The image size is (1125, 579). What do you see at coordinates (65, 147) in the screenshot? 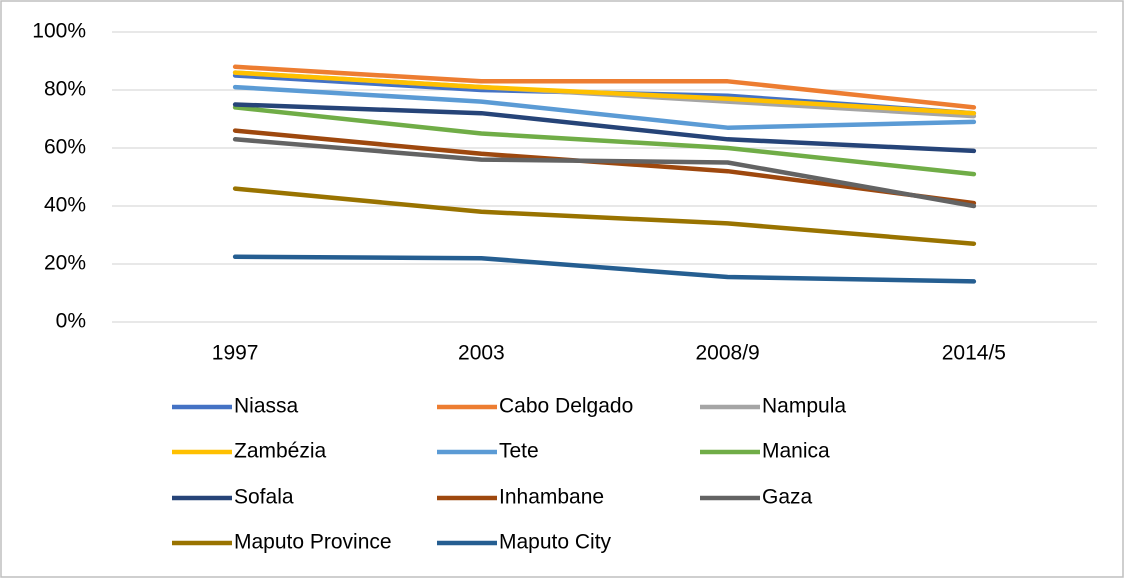
I see `y-tick-label: 60%` at bounding box center [65, 147].